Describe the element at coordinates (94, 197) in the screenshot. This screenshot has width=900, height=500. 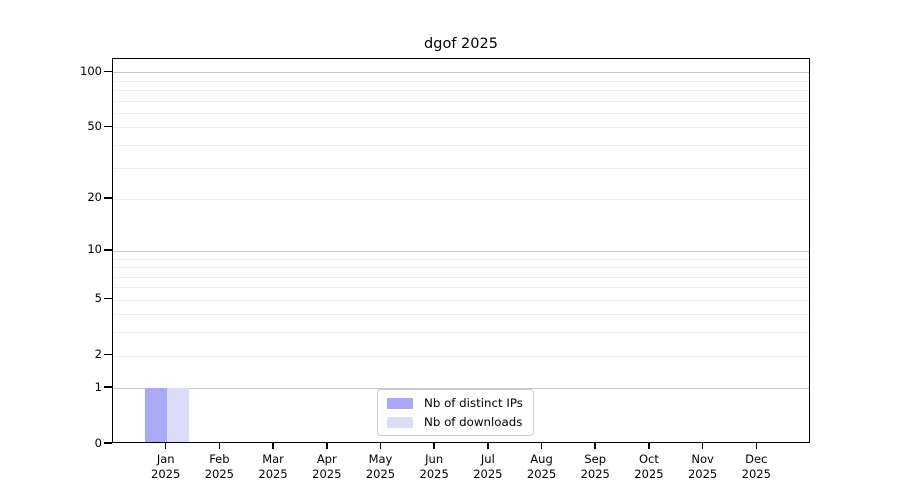
I see `y-tick-label: 20` at that location.